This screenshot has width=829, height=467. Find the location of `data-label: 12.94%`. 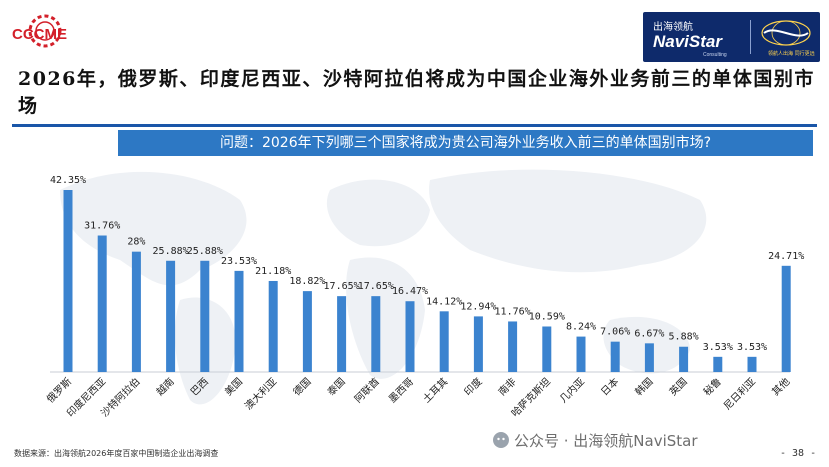

data-label: 12.94% is located at coordinates (478, 306).